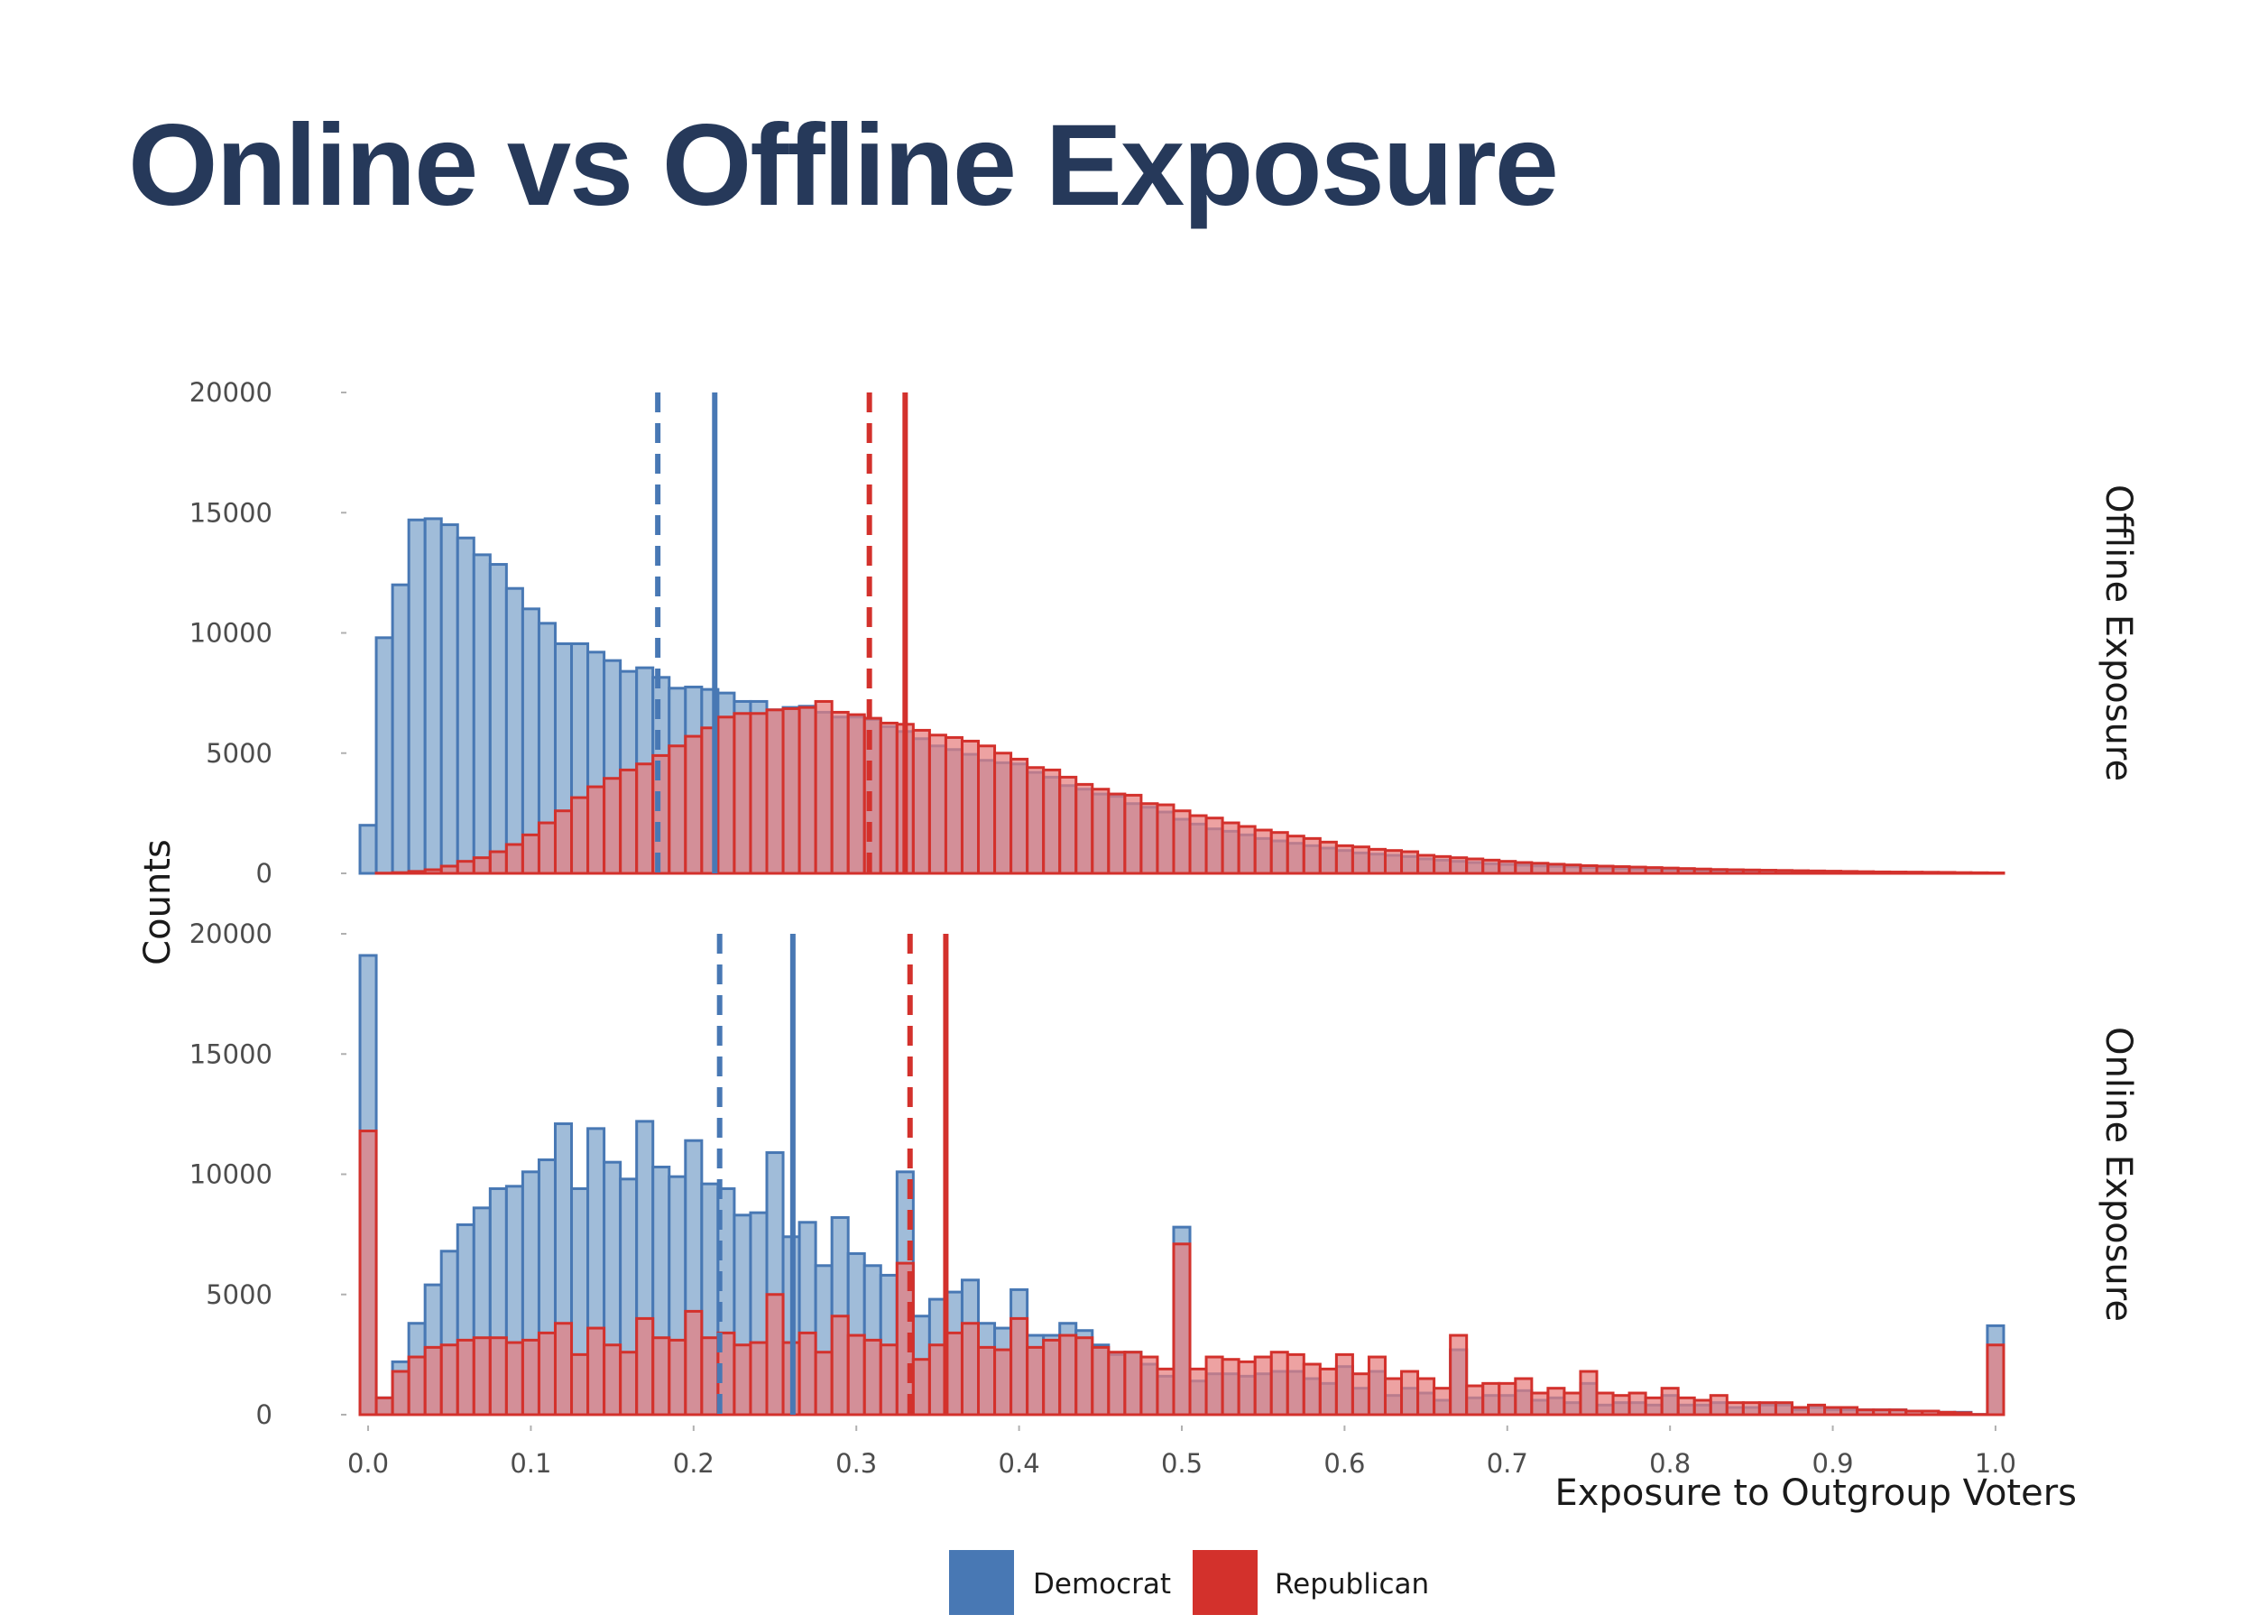 Image resolution: width=2268 pixels, height=1624 pixels. I want to click on y-tick-label: 15000, so click(230, 1053).